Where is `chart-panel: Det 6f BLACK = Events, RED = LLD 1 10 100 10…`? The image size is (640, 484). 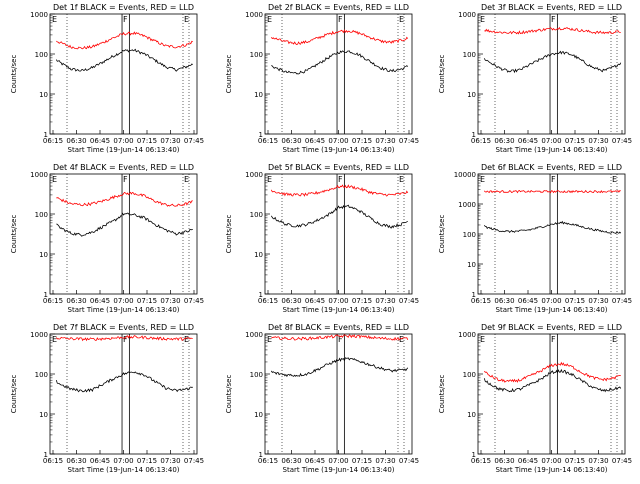
chart-panel: Det 6f BLACK = Events, RED = LLD 1 10 100 10… is located at coordinates (535, 238).